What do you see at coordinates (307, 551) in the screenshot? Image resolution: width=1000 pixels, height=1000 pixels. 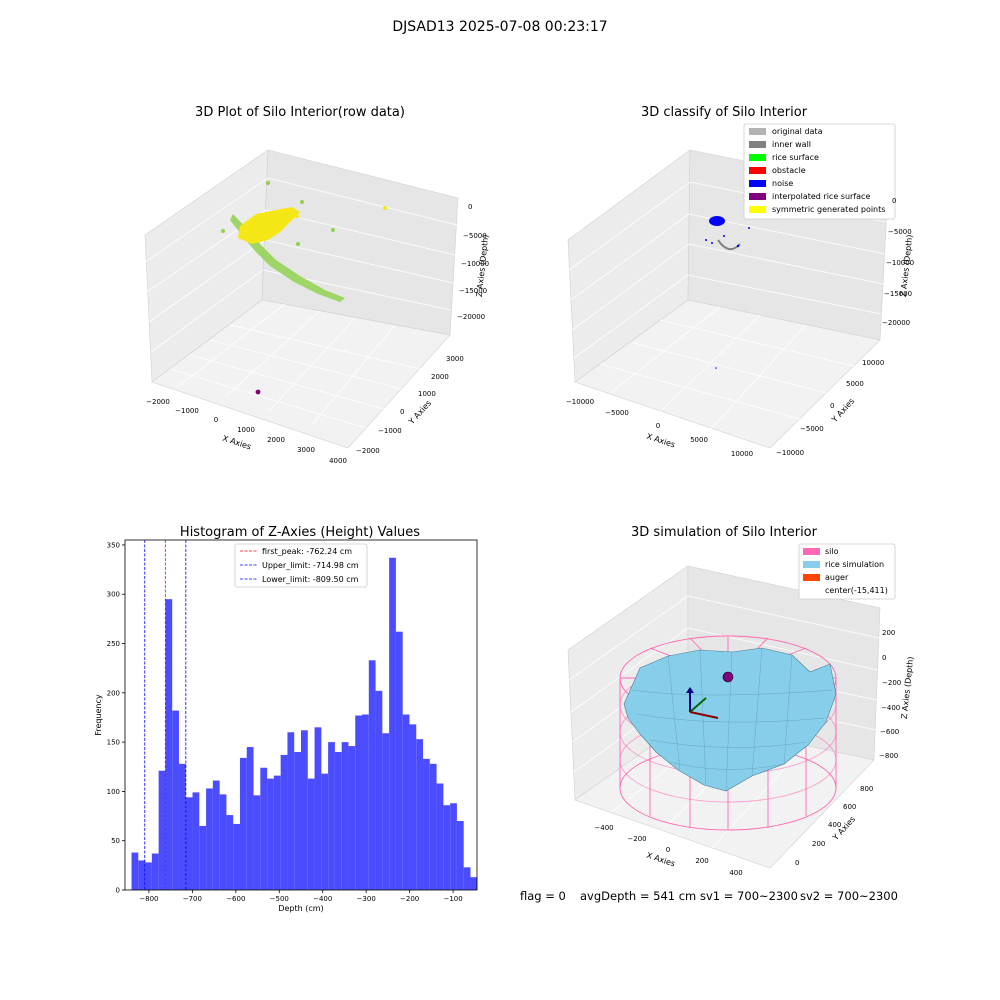 I see `legend-label: first_peak: -762.24 cm` at bounding box center [307, 551].